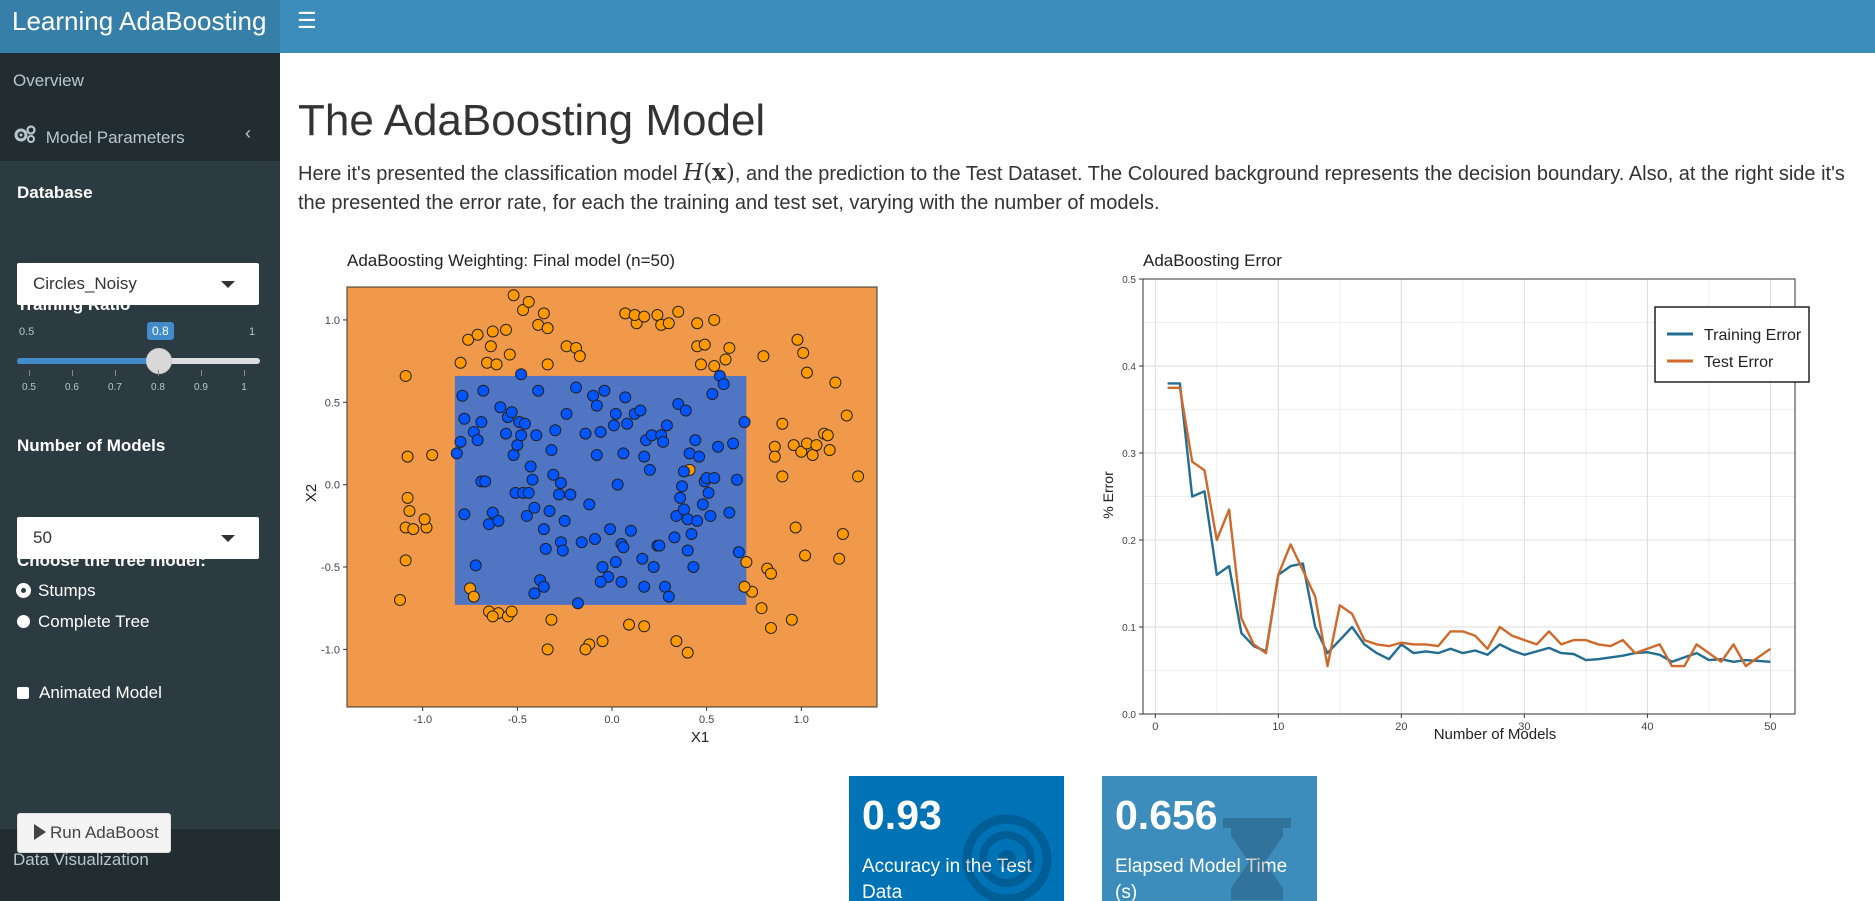  Describe the element at coordinates (248, 133) in the screenshot. I see `chevron-left-icon: ‹` at that location.